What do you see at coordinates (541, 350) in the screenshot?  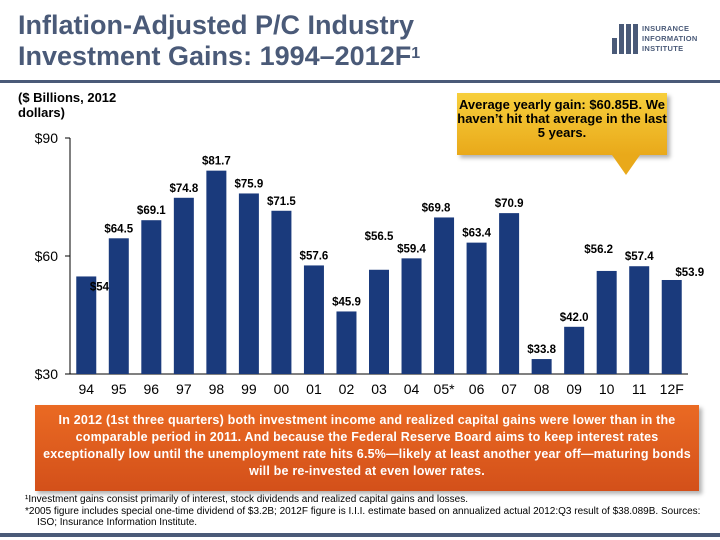 I see `data-label: $33.8` at bounding box center [541, 350].